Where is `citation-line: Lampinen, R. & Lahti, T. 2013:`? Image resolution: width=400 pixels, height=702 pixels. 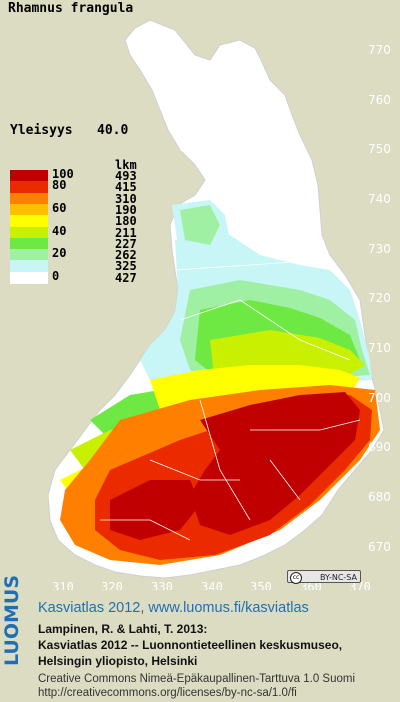
citation-line: Lampinen, R. & Lahti, T. 2013: is located at coordinates (123, 629).